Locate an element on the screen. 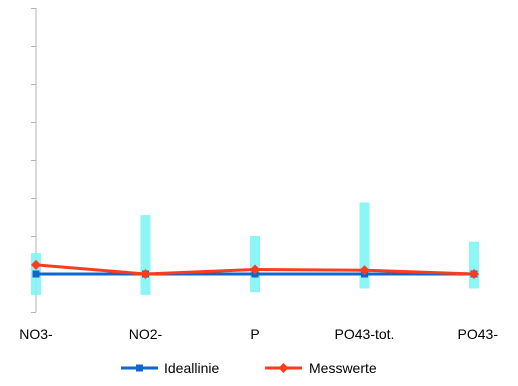 This screenshot has height=386, width=518. legend-label-Messwerte: Messwerte is located at coordinates (343, 368).